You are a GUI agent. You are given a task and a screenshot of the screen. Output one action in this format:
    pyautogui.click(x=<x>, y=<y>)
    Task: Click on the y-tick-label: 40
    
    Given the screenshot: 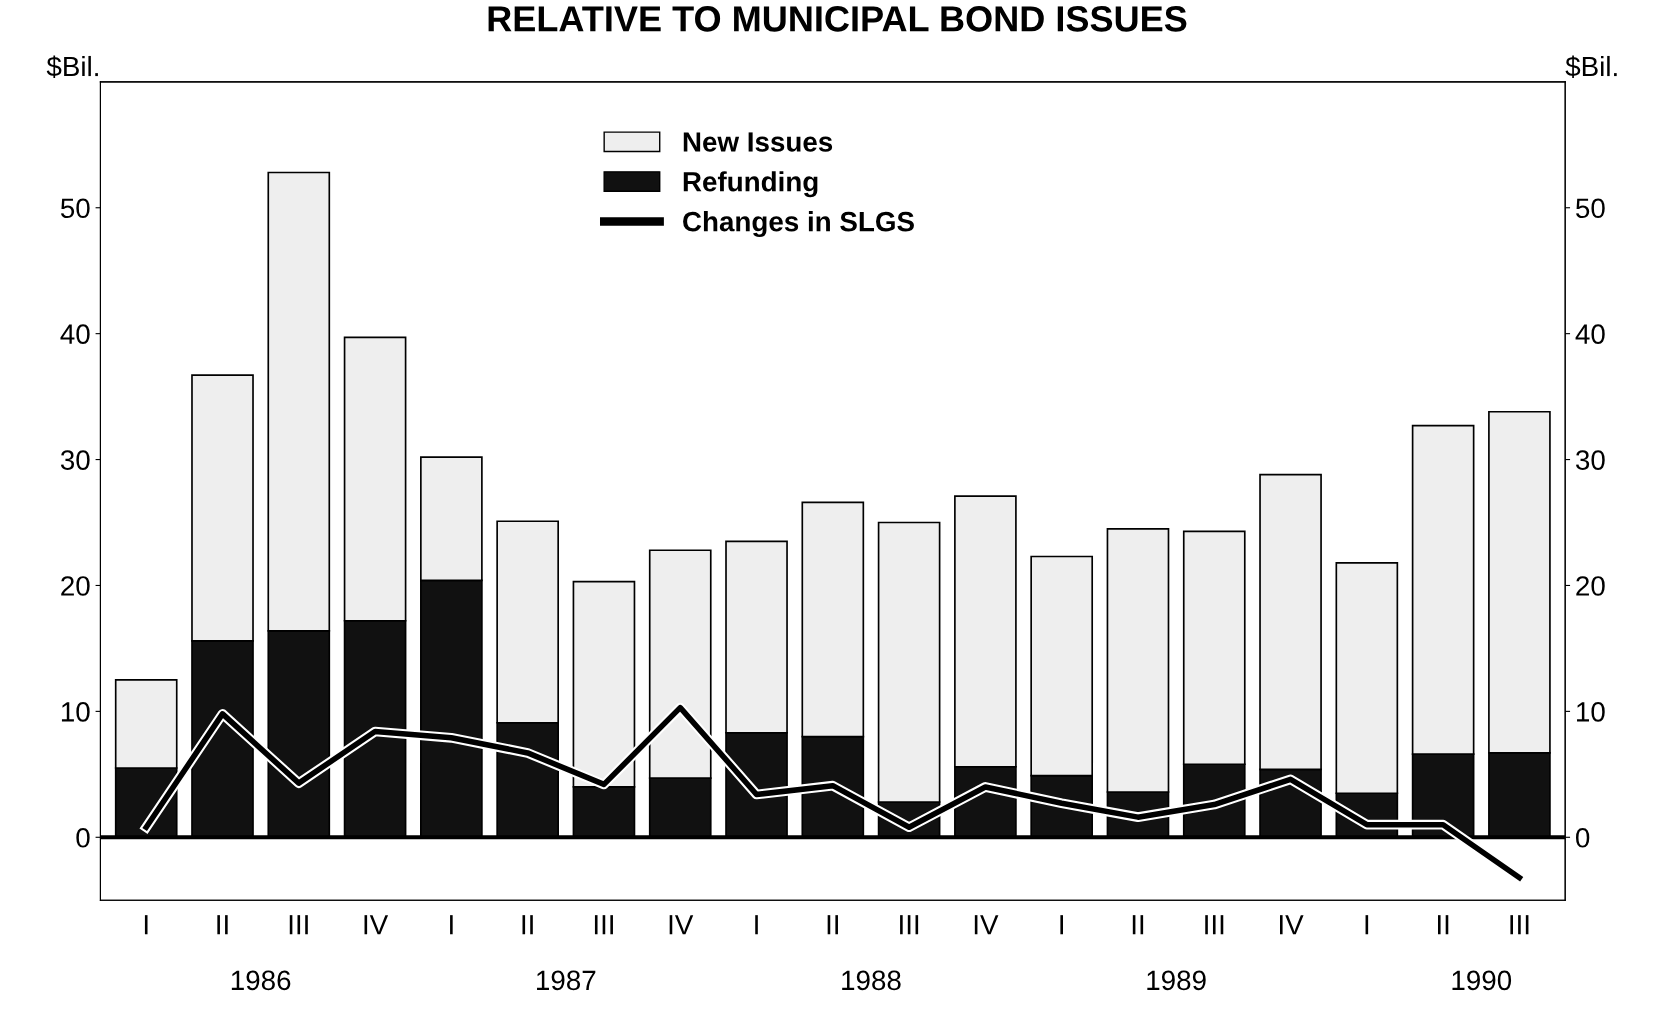 What is the action you would take?
    pyautogui.click(x=75, y=334)
    